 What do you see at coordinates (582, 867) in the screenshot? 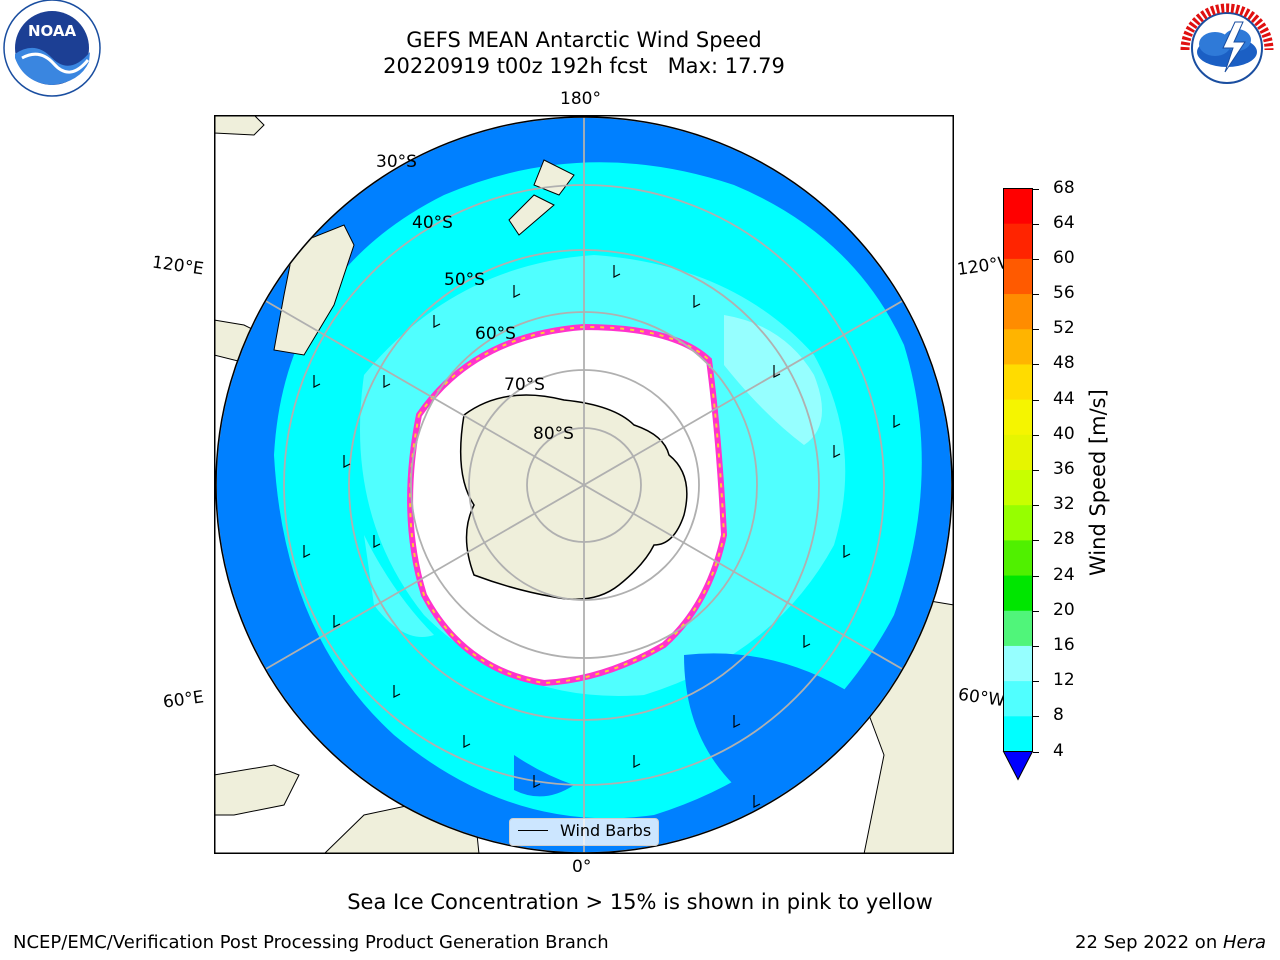
I see `lon-label-0: 0°` at bounding box center [582, 867].